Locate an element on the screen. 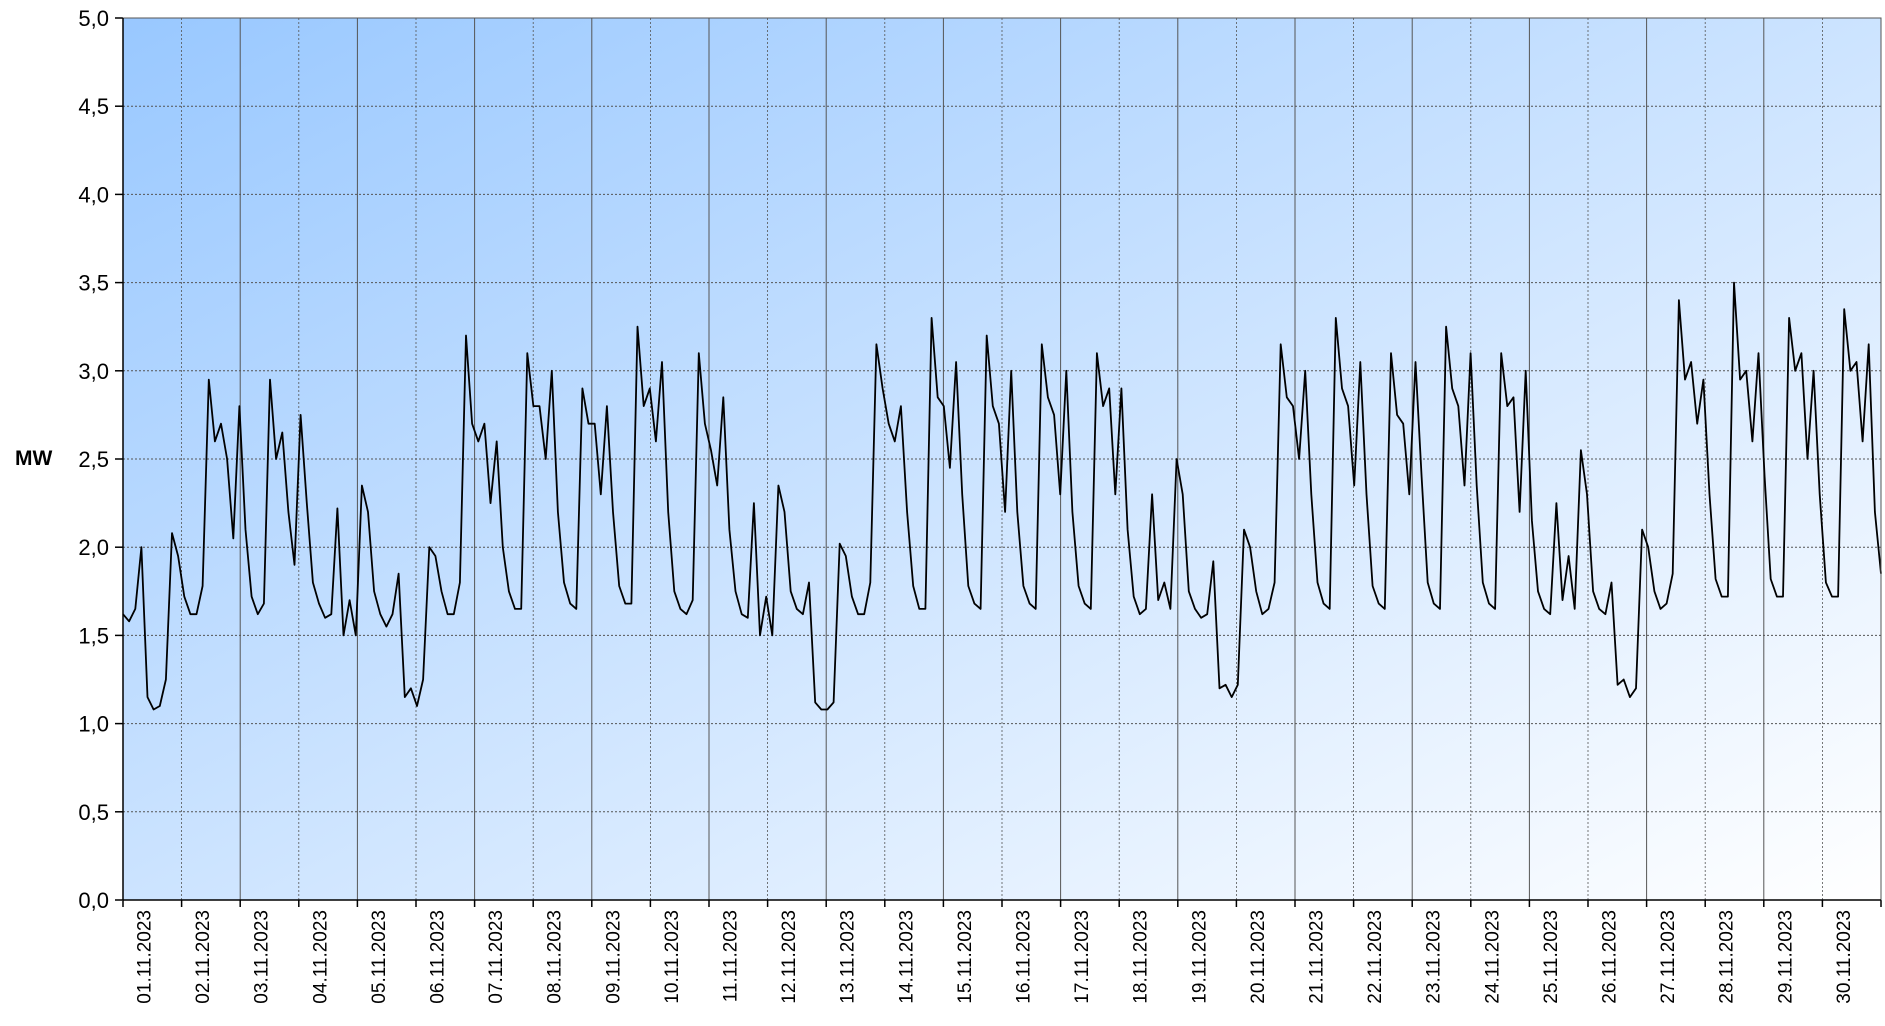 The height and width of the screenshot is (1026, 1885). x-tick-label: 11.11.2023 is located at coordinates (731, 956).